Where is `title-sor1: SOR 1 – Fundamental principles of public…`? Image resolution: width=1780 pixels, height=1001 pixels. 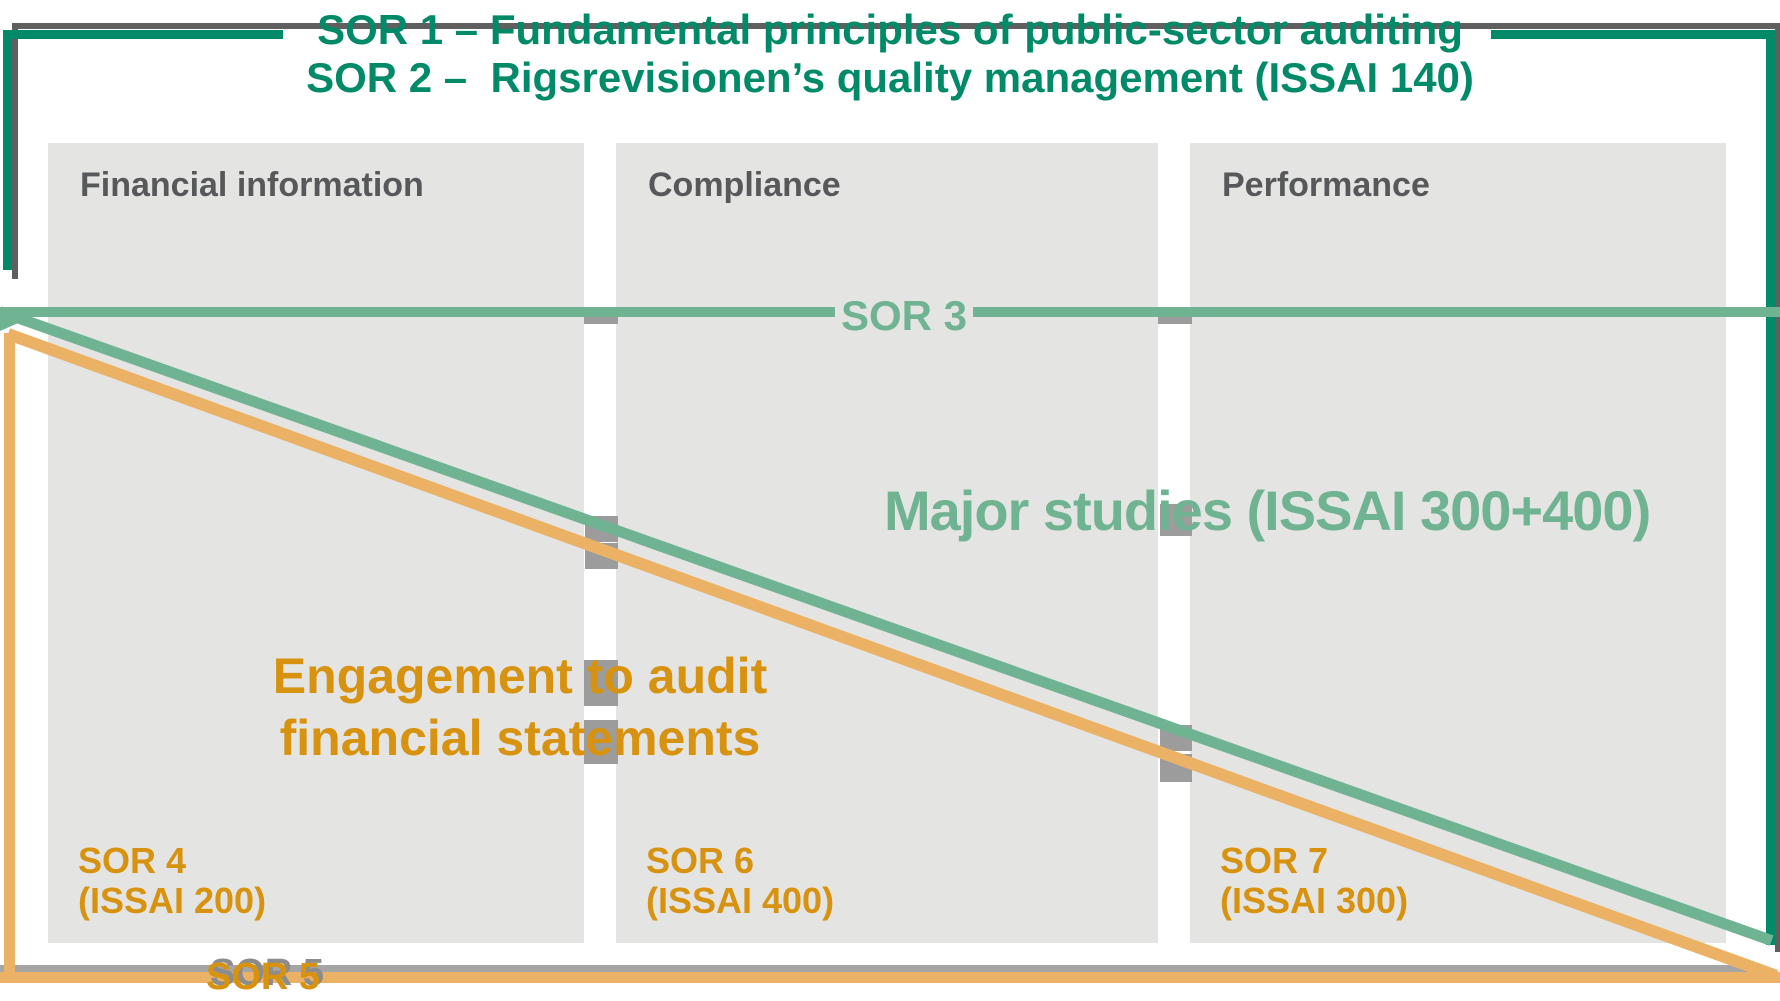 title-sor1: SOR 1 – Fundamental principles of public… is located at coordinates (890, 29).